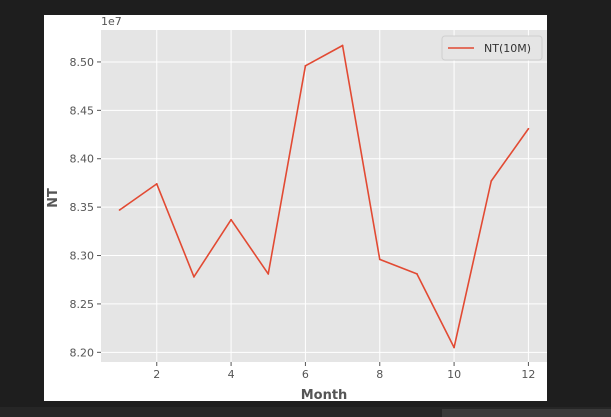 The image size is (611, 417). Describe the element at coordinates (82, 304) in the screenshot. I see `y-tick-label: 8.25` at that location.